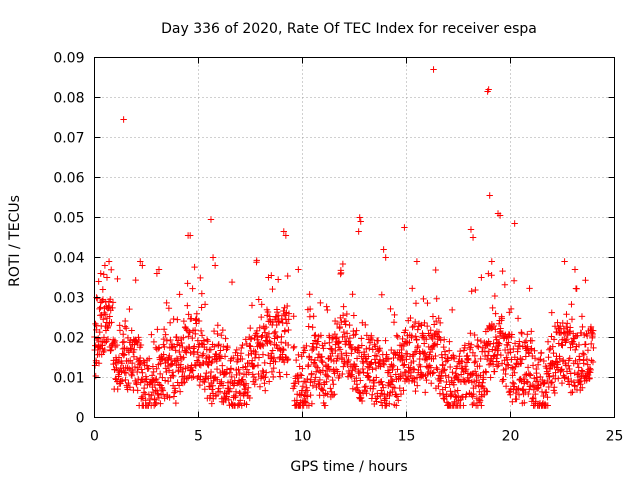 This screenshot has width=640, height=480. I want to click on y-tick-label: 0.05, so click(68, 219).